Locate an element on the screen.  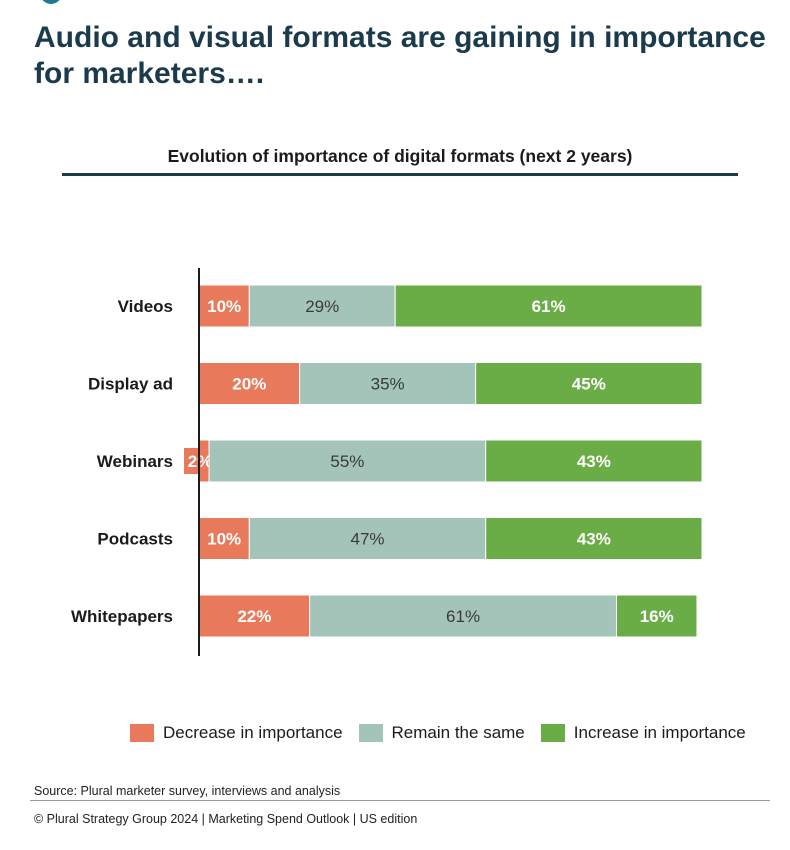
corner-logo-mark is located at coordinates (51, 2).